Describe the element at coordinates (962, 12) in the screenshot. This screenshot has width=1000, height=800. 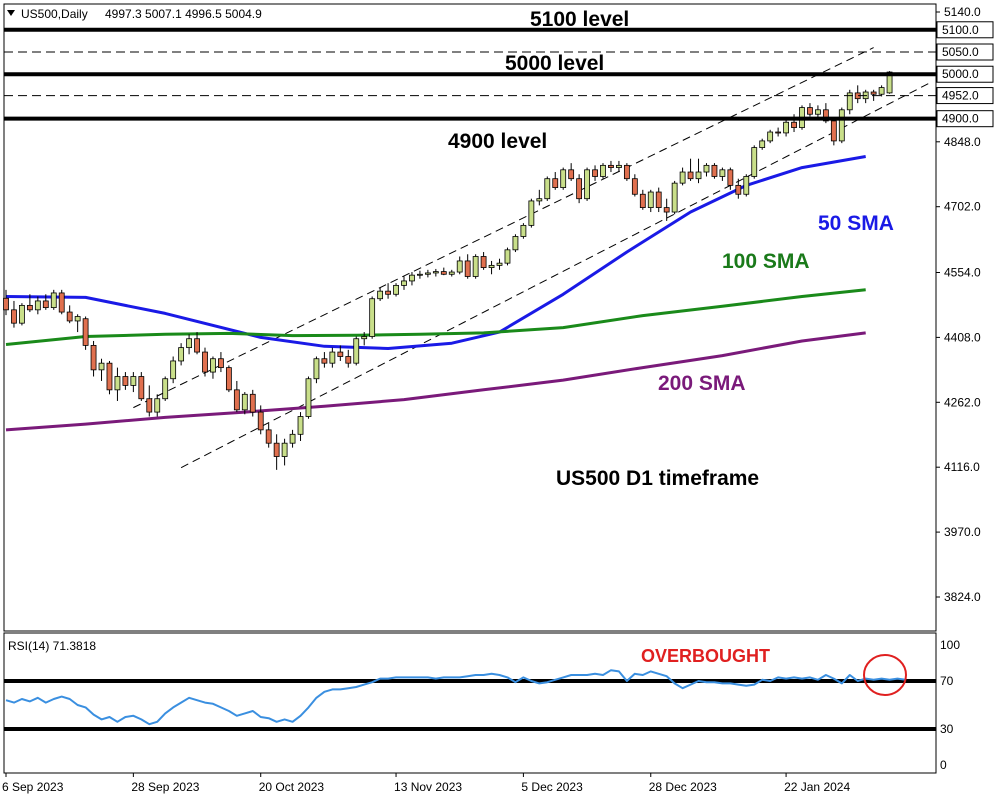
I see `price-tick-label: 5140.0` at that location.